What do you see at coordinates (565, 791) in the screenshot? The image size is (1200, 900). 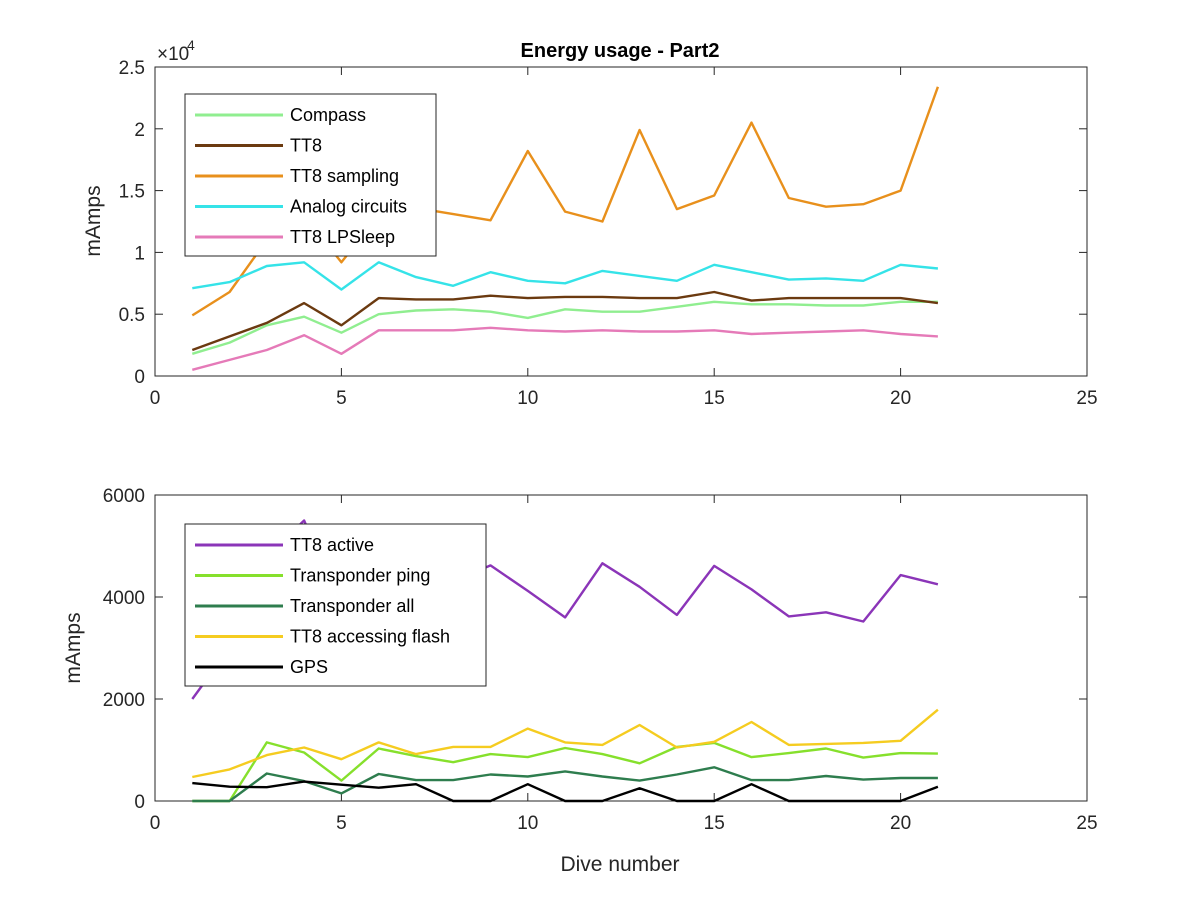 I see `series-line-gps` at bounding box center [565, 791].